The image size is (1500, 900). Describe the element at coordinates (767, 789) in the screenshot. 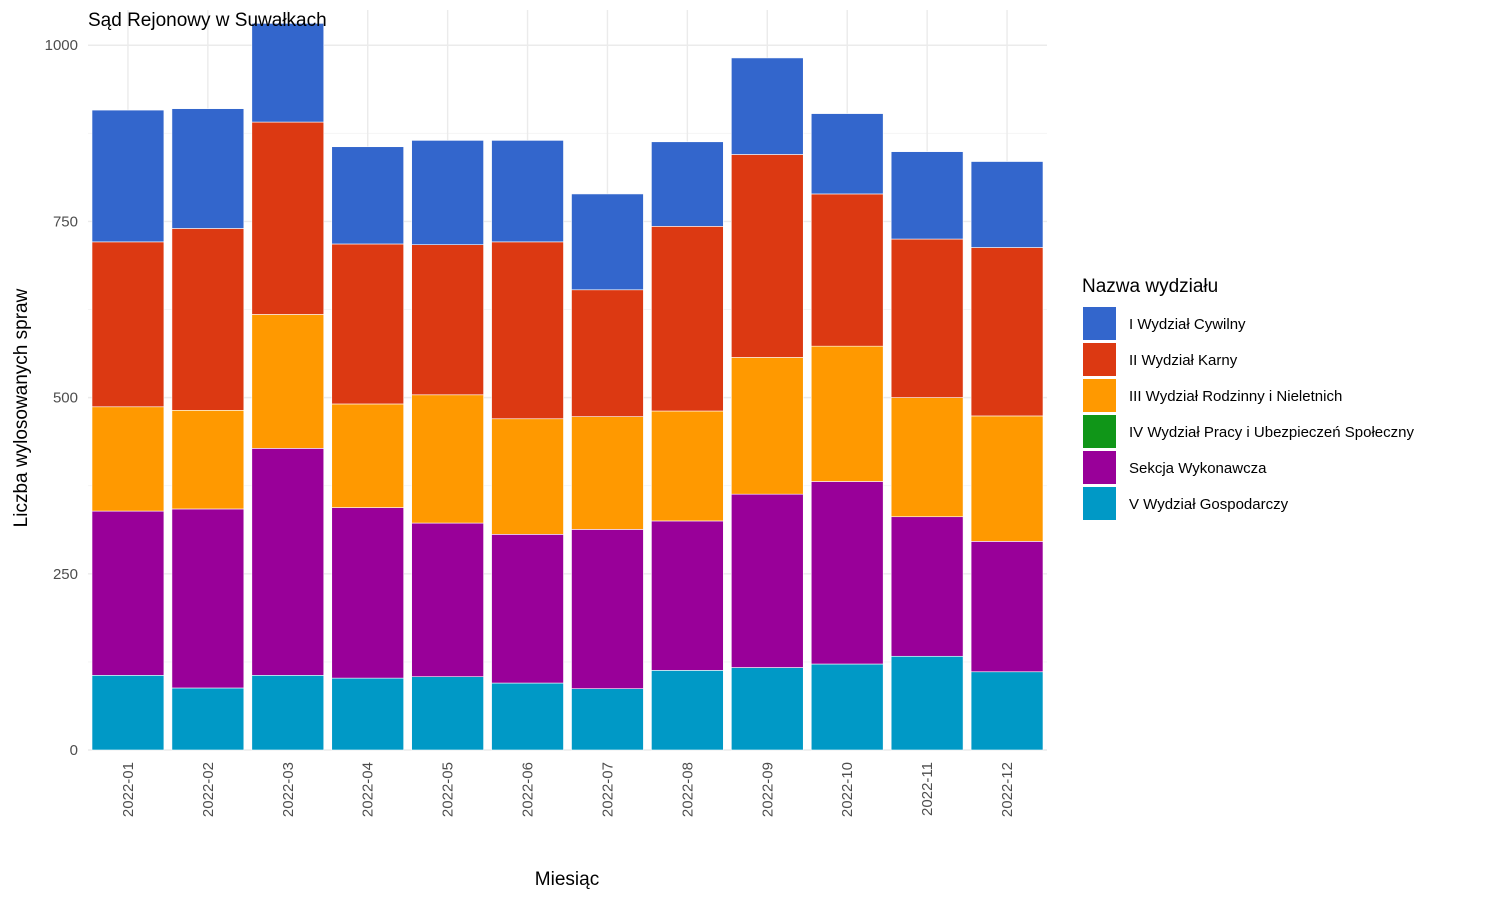

I see `x-tick-label: 2022-09` at that location.